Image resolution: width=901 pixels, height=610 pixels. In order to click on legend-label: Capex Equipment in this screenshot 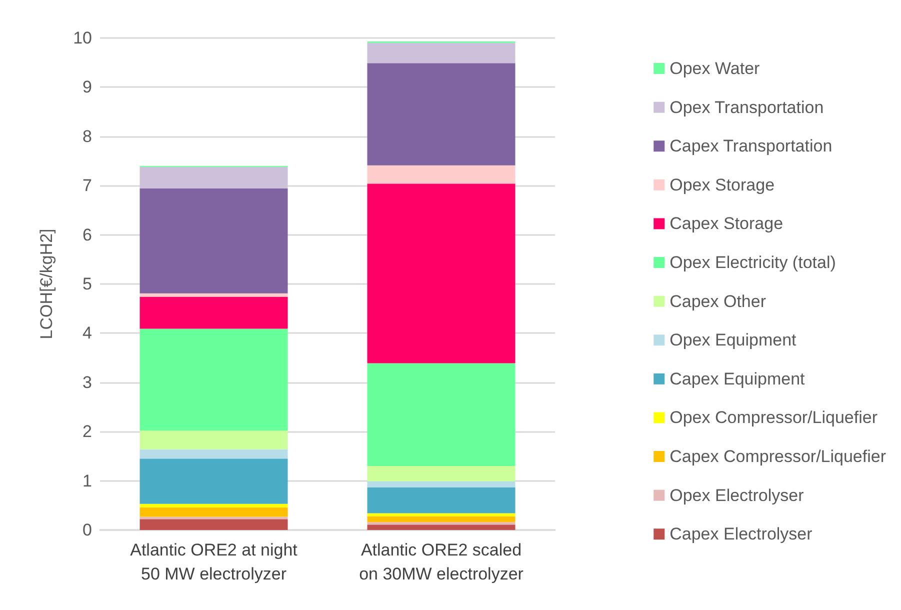, I will do `click(738, 378)`.